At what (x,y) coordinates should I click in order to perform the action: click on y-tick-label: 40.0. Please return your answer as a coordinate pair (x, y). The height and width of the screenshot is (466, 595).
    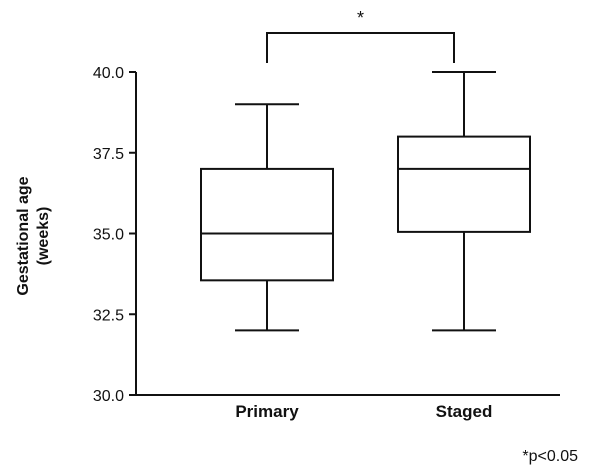
    Looking at the image, I should click on (108, 73).